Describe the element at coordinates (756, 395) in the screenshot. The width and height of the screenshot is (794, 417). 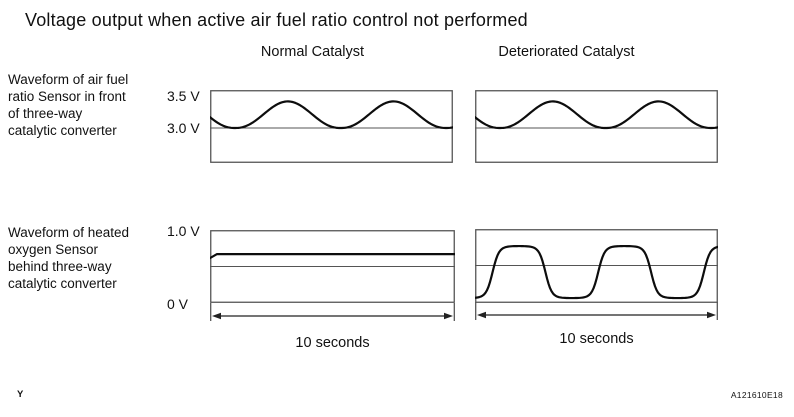
I see `figure-code: A121610E18` at that location.